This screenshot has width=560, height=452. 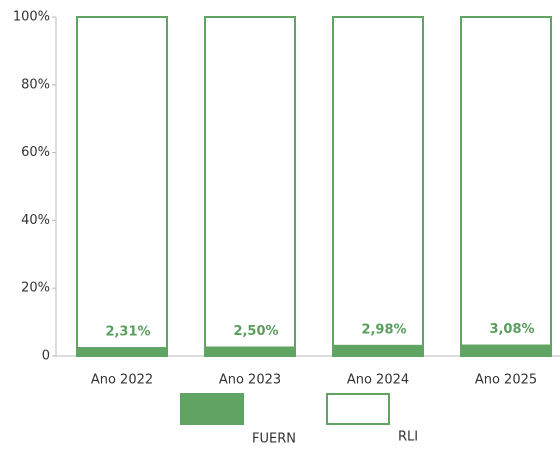 I want to click on x-tick-label: Ano 2024, so click(x=378, y=380).